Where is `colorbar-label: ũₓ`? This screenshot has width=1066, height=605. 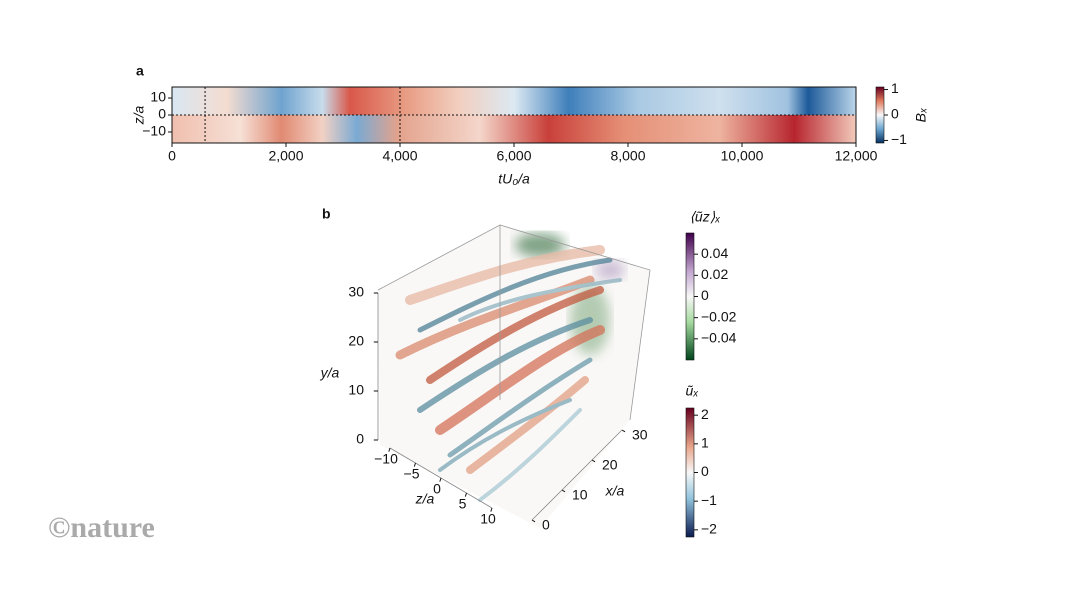 colorbar-label: ũₓ is located at coordinates (691, 391).